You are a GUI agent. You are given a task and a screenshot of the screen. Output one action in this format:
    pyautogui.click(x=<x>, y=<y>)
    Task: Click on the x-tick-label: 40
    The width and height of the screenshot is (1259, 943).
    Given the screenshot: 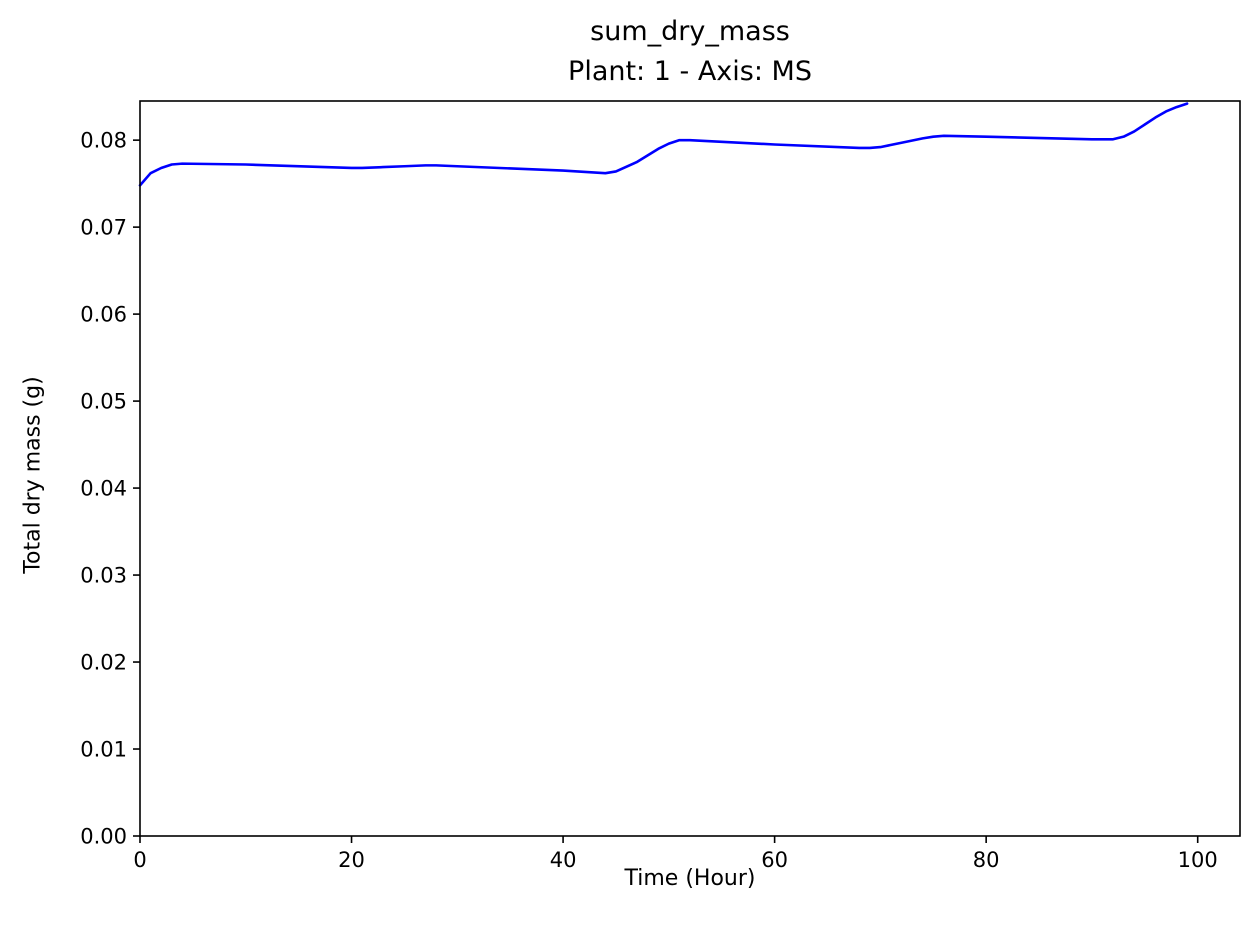 What is the action you would take?
    pyautogui.click(x=563, y=860)
    